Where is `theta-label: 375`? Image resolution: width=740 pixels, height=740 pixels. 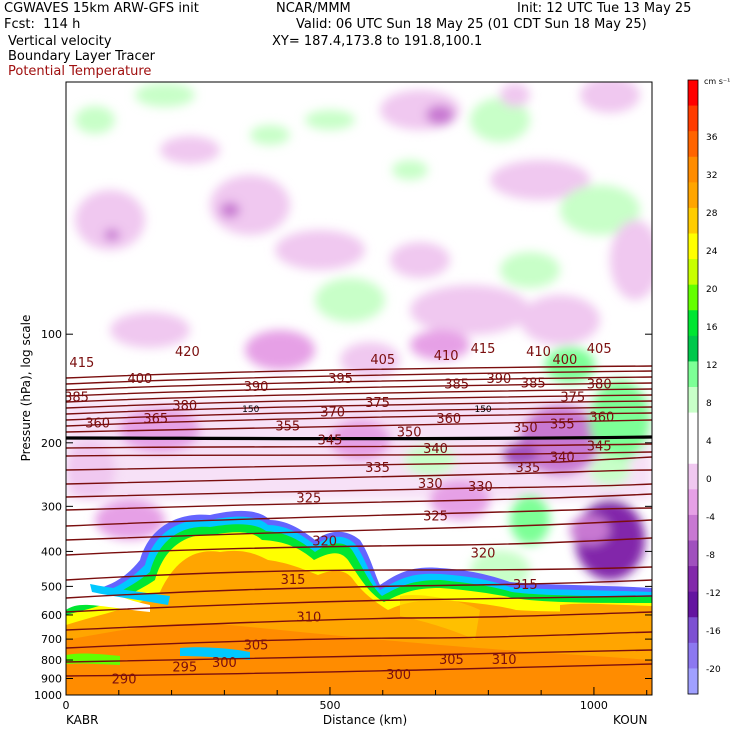 theta-label: 375 is located at coordinates (572, 398).